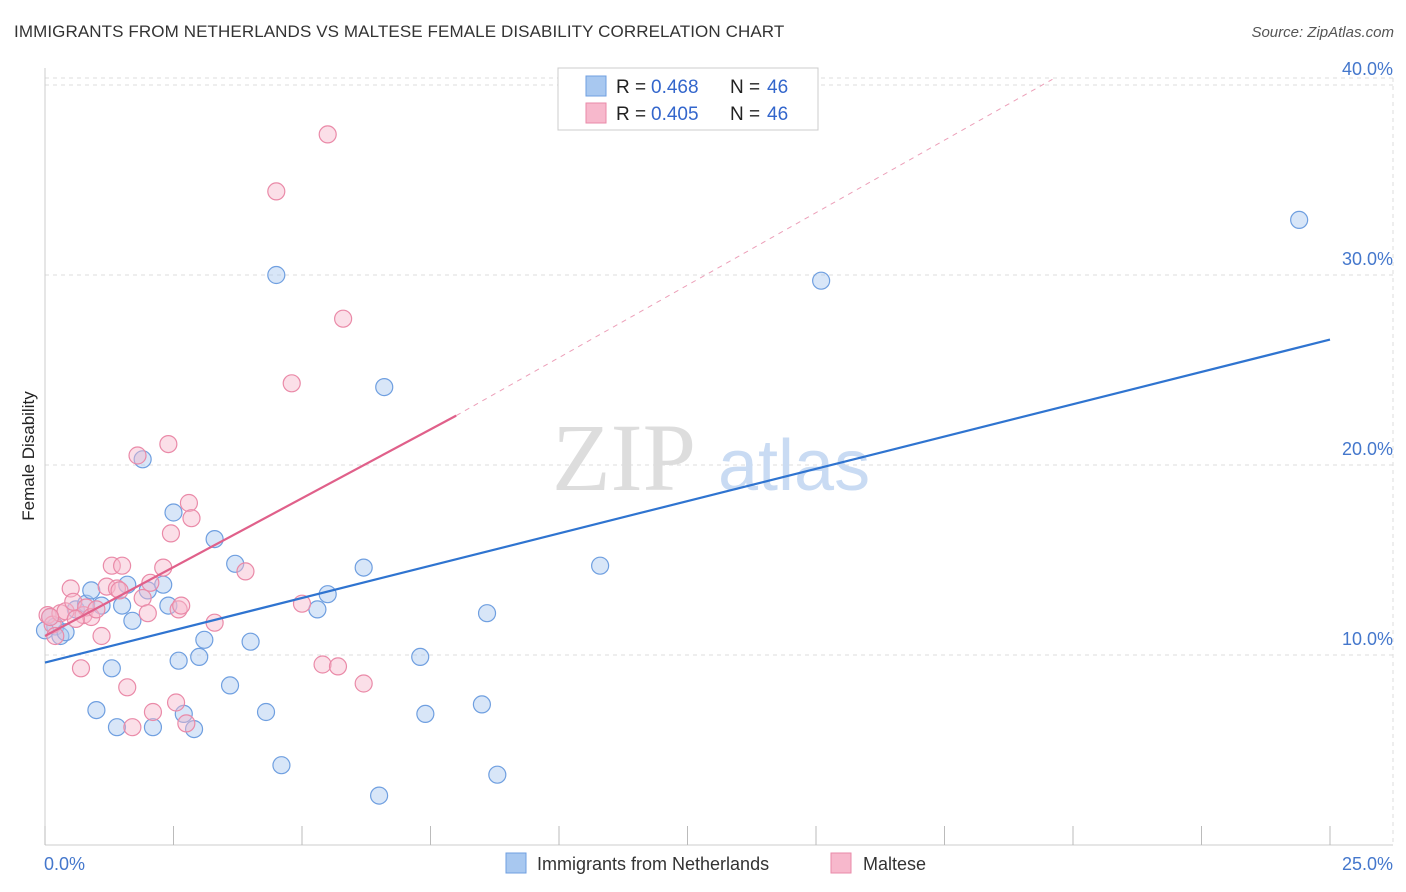 The width and height of the screenshot is (1406, 892). I want to click on legend-r-label-pink: R =, so click(631, 114).